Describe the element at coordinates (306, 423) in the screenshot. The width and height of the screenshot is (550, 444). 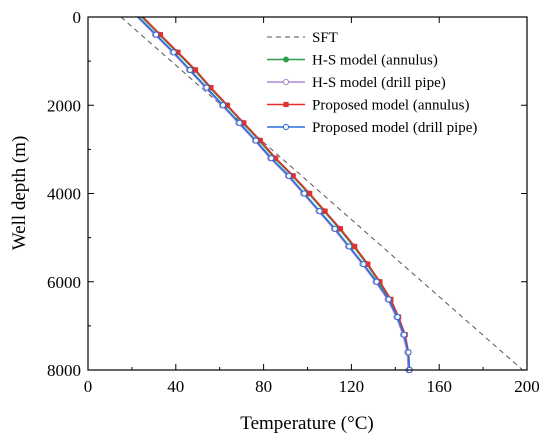
I see `x-axis-title: Temperature (°C)` at that location.